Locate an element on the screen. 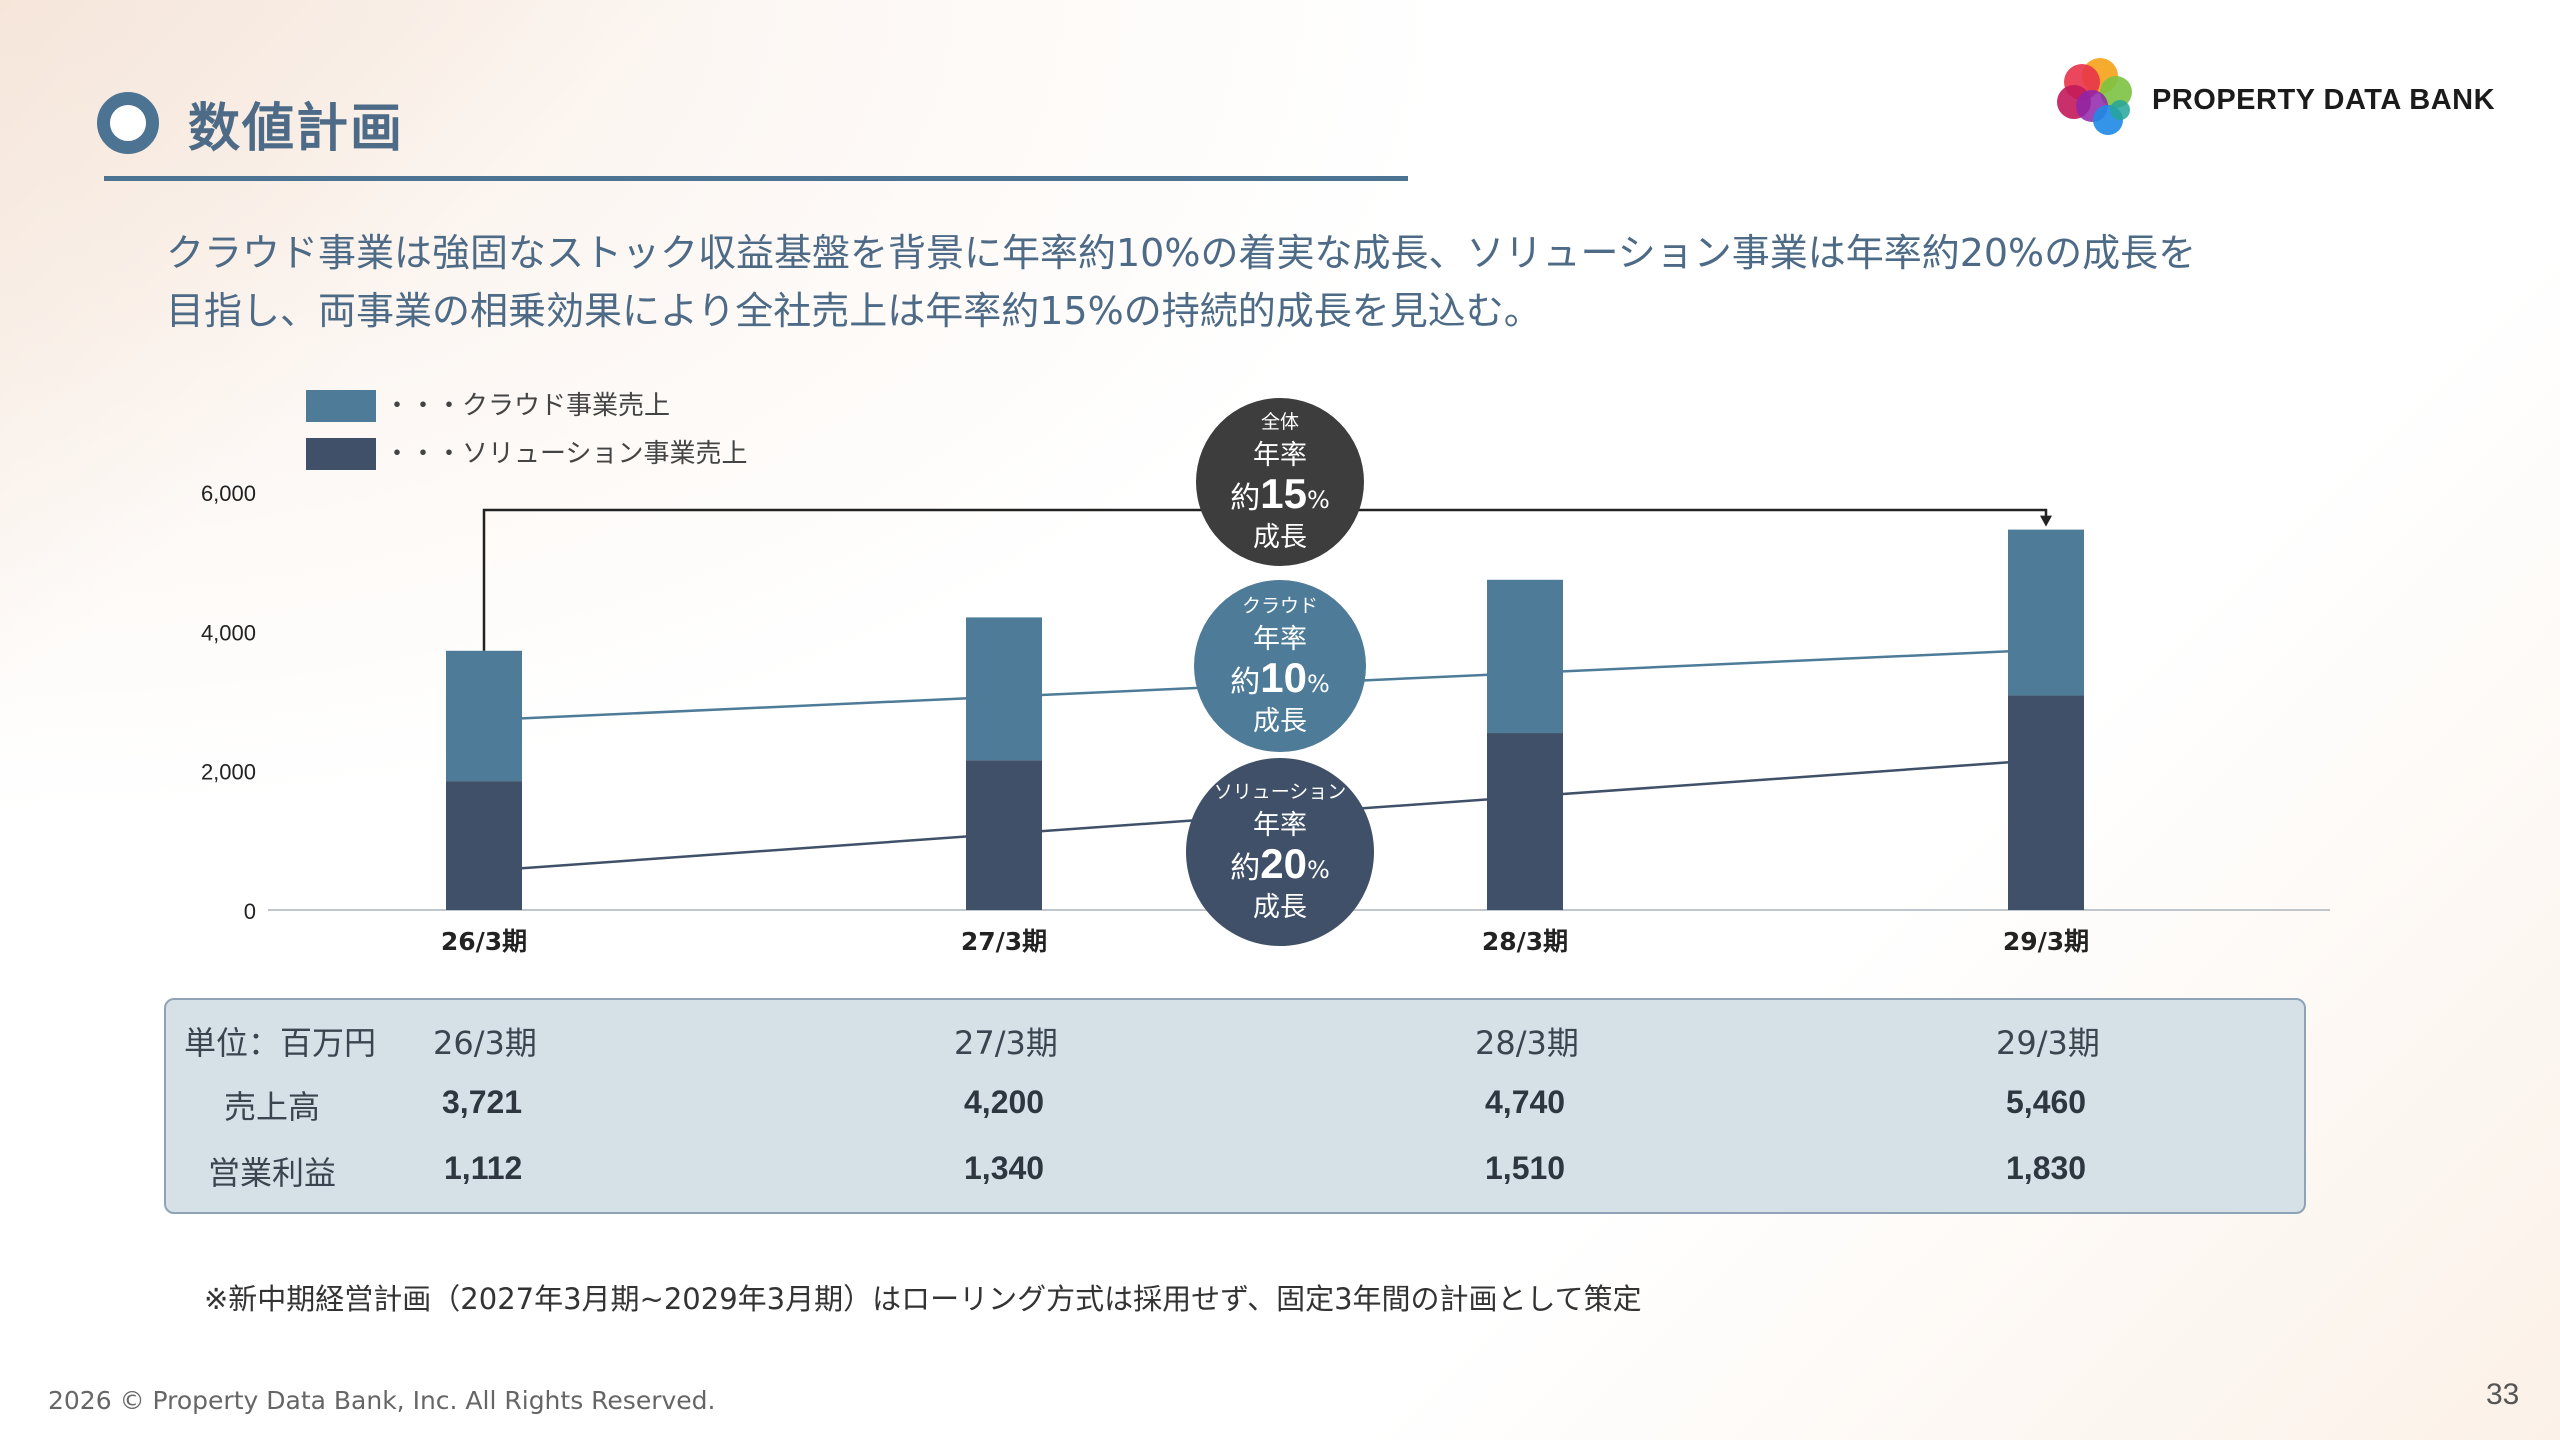  table-header-27: 27/3期 is located at coordinates (1006, 1043).